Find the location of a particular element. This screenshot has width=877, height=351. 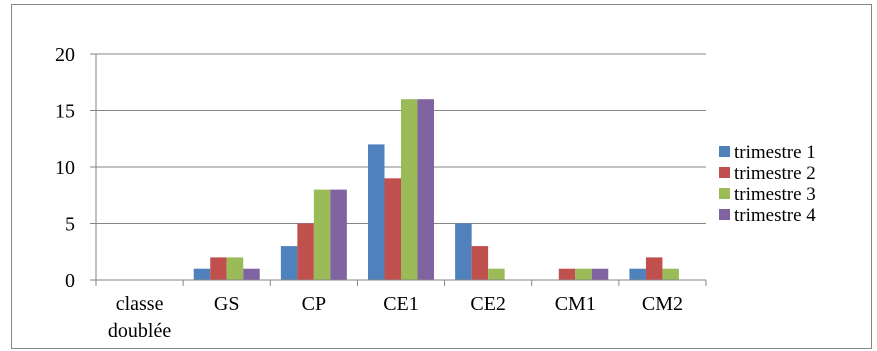

legend-label: trimestre 4 is located at coordinates (775, 215).